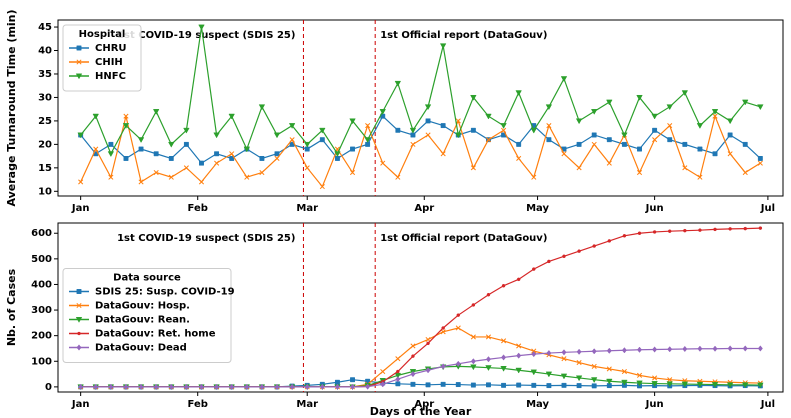  What do you see at coordinates (421, 411) in the screenshot?
I see `x-axis-label: Days of the Year` at bounding box center [421, 411].